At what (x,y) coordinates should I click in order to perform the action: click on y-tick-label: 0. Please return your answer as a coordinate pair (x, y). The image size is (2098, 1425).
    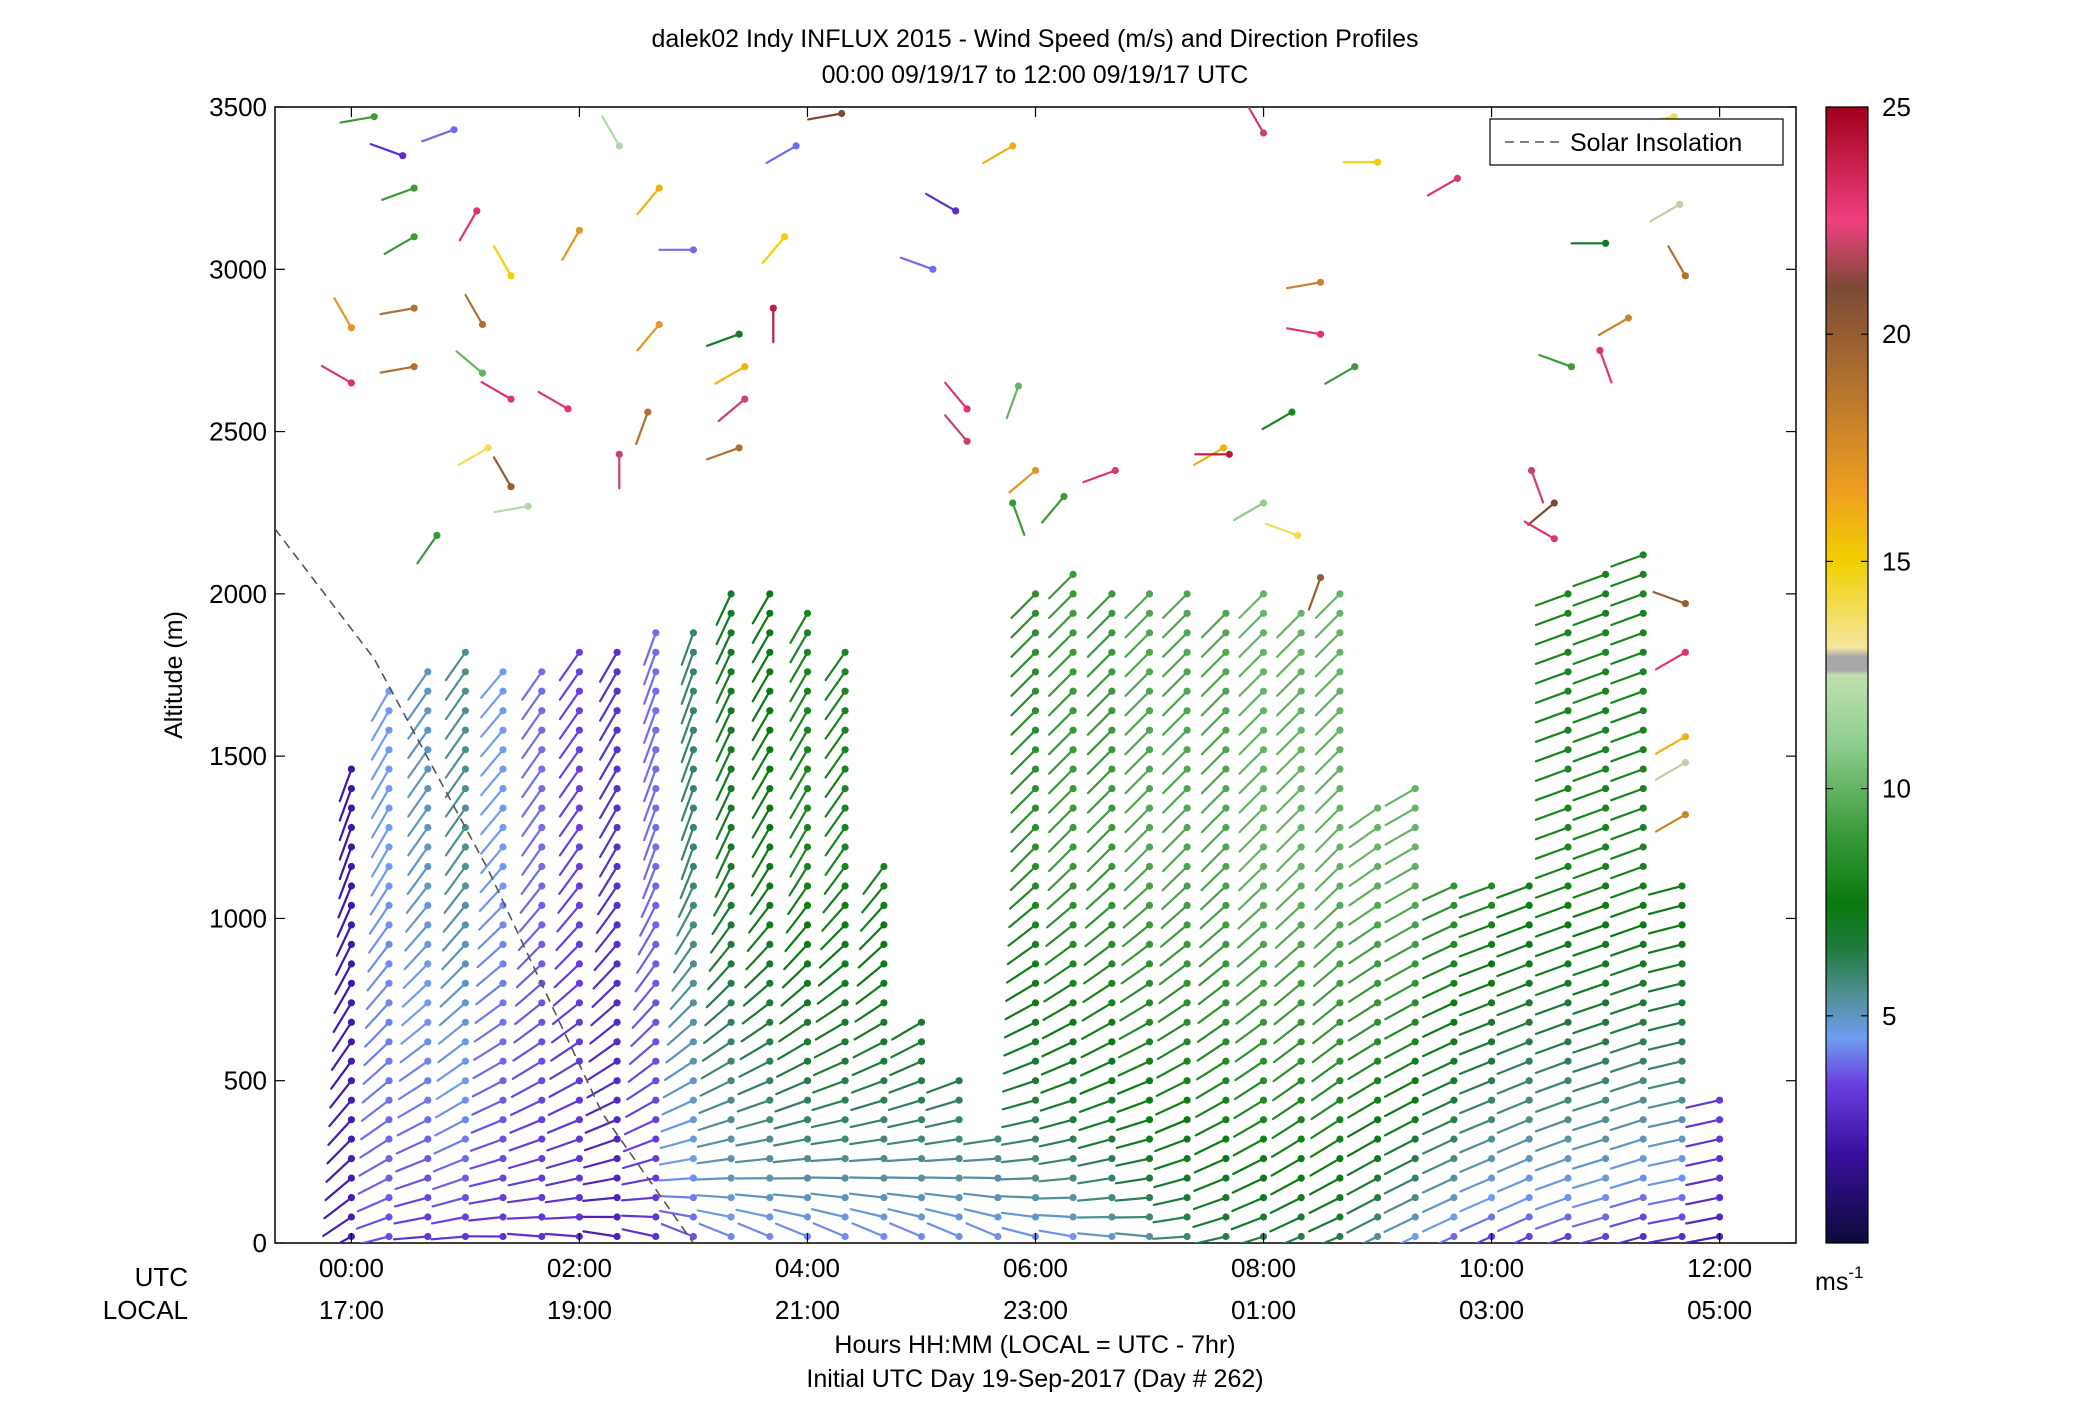
    Looking at the image, I should click on (260, 1243).